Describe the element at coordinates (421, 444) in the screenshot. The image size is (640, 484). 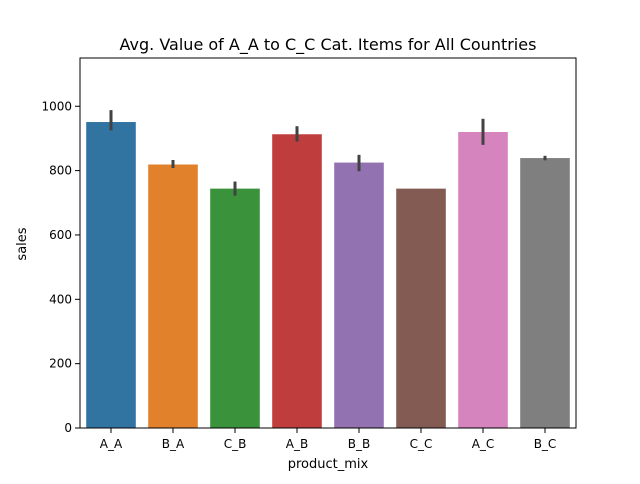
I see `x-tick-label: C_C` at that location.